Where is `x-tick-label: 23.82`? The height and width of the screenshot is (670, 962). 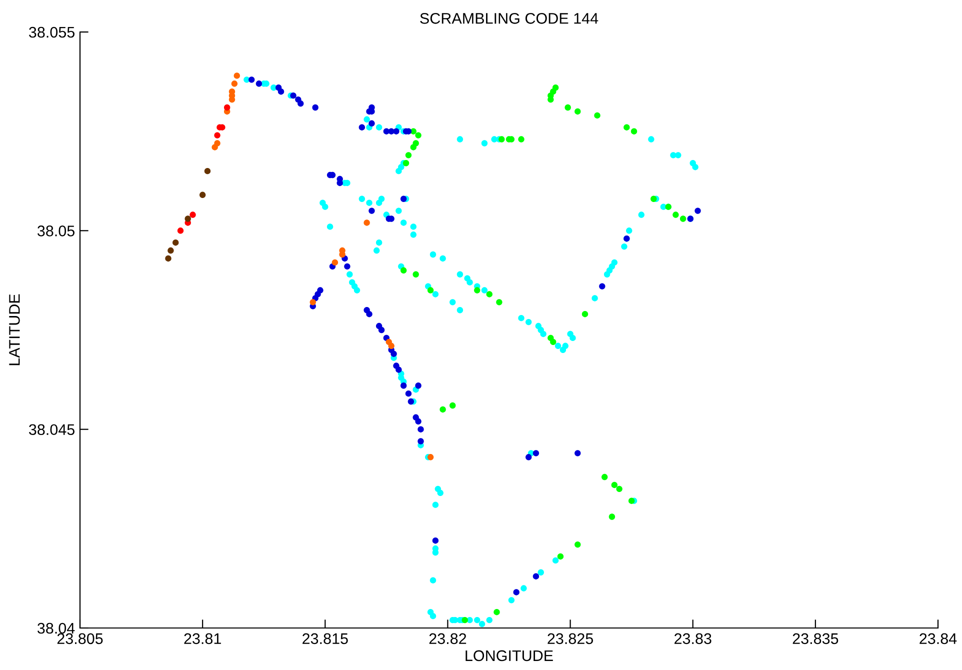
x-tick-label: 23.82 is located at coordinates (447, 638).